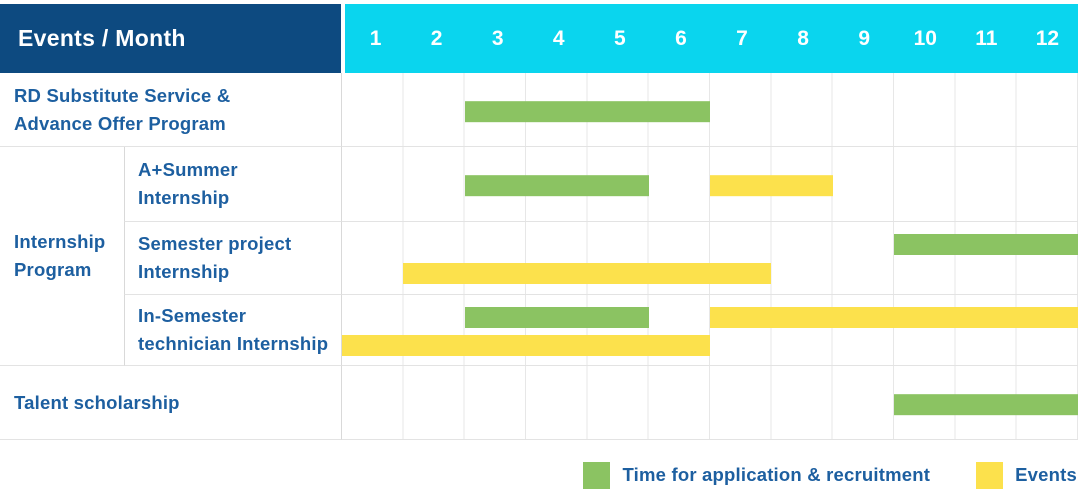 The image size is (1080, 494). I want to click on yellow-swatch-icon, so click(990, 475).